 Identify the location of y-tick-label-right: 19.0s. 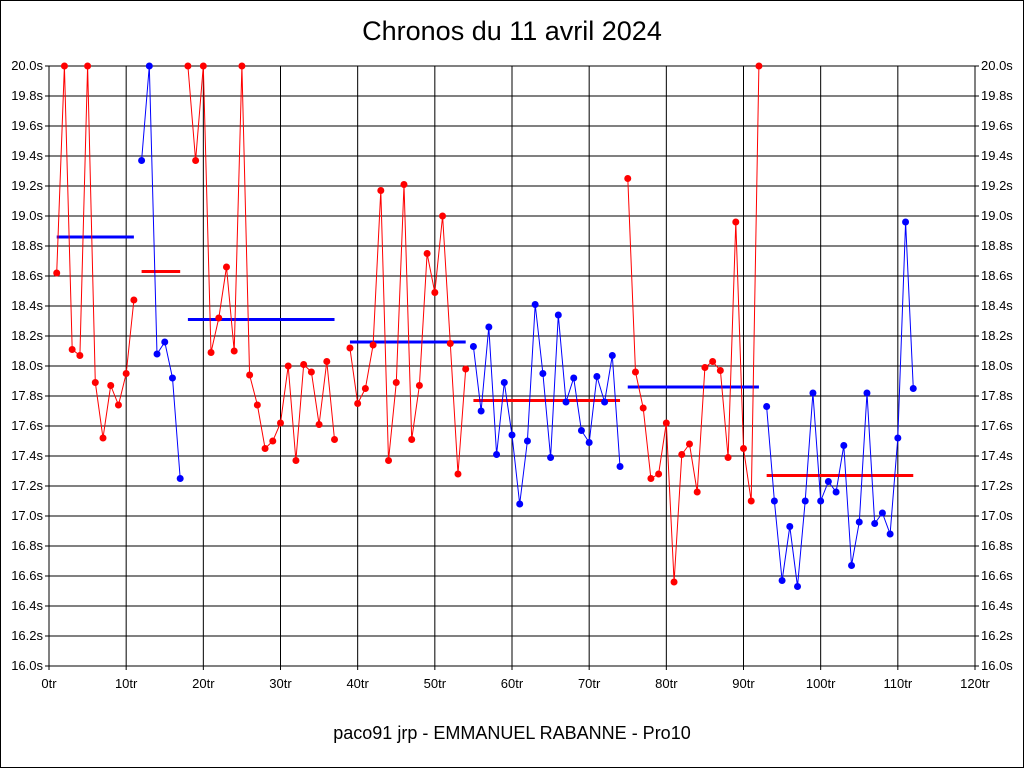
(997, 215).